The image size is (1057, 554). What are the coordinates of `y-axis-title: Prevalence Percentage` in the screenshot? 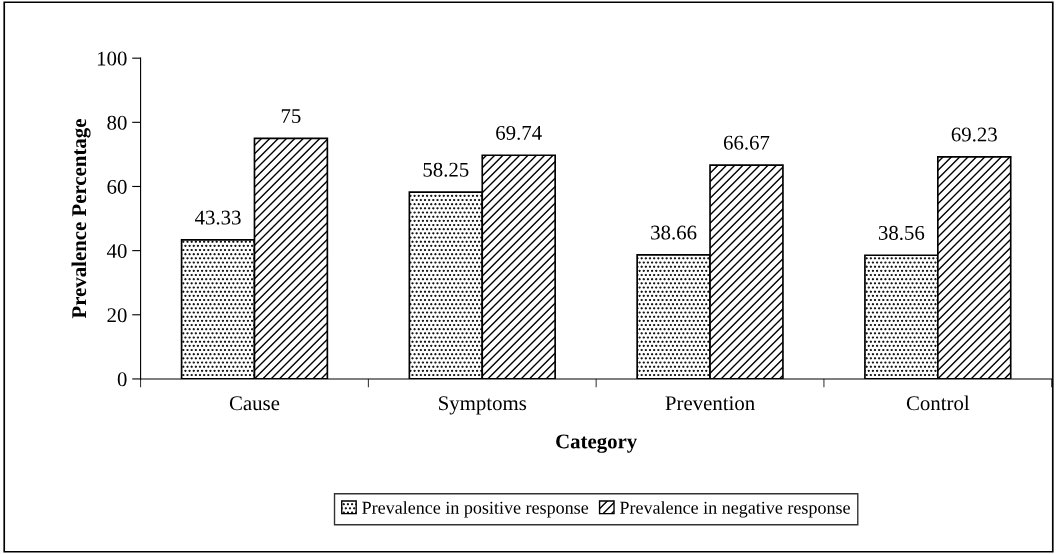 It's located at (81, 219).